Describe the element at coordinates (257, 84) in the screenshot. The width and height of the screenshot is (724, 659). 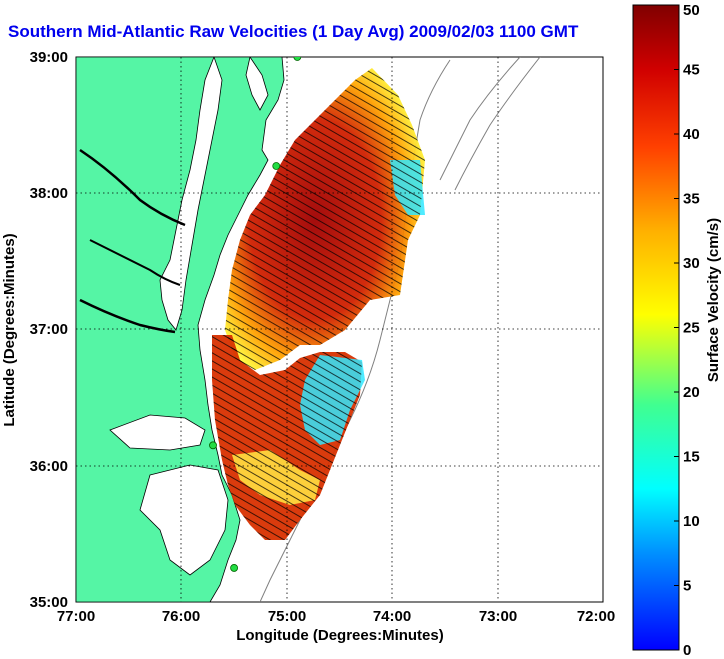
I see `delaware-bay` at that location.